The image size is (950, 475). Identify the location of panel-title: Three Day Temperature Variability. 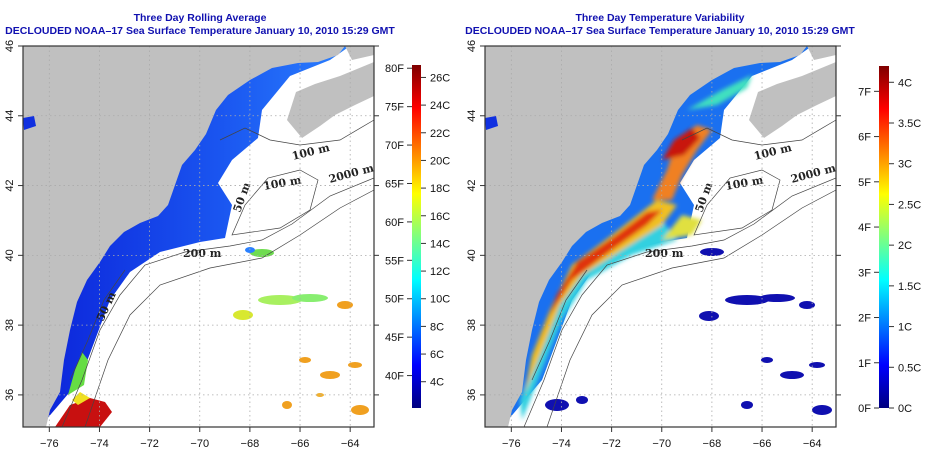
(659, 18).